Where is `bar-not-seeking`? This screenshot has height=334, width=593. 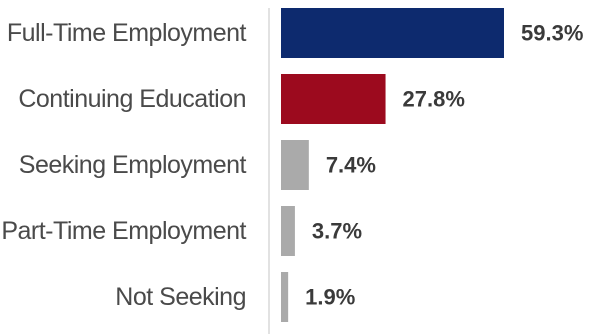 bar-not-seeking is located at coordinates (285, 297).